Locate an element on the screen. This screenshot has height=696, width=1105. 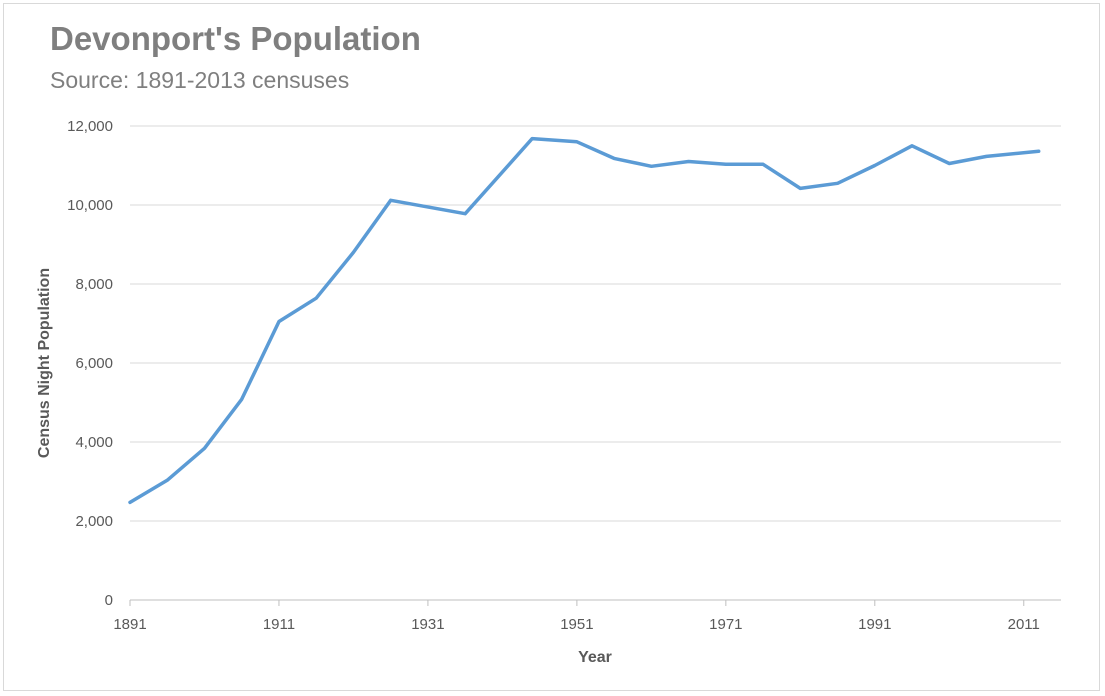
x-tick-label: 1891 is located at coordinates (129, 624).